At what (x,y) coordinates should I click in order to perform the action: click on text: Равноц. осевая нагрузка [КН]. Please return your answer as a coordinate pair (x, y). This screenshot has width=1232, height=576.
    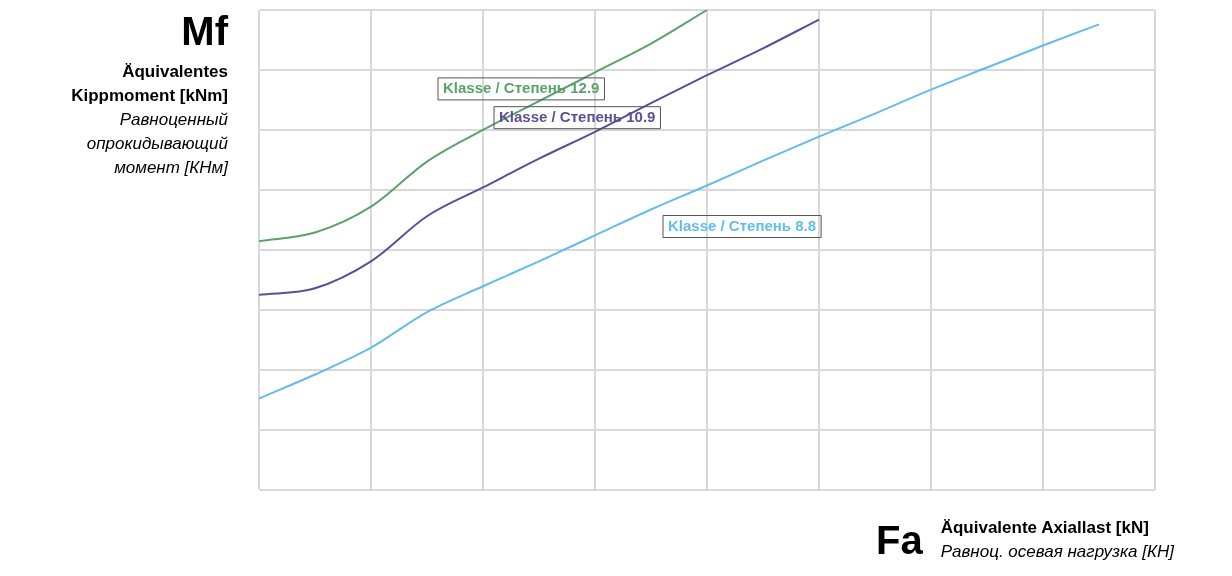
    Looking at the image, I should click on (1057, 552).